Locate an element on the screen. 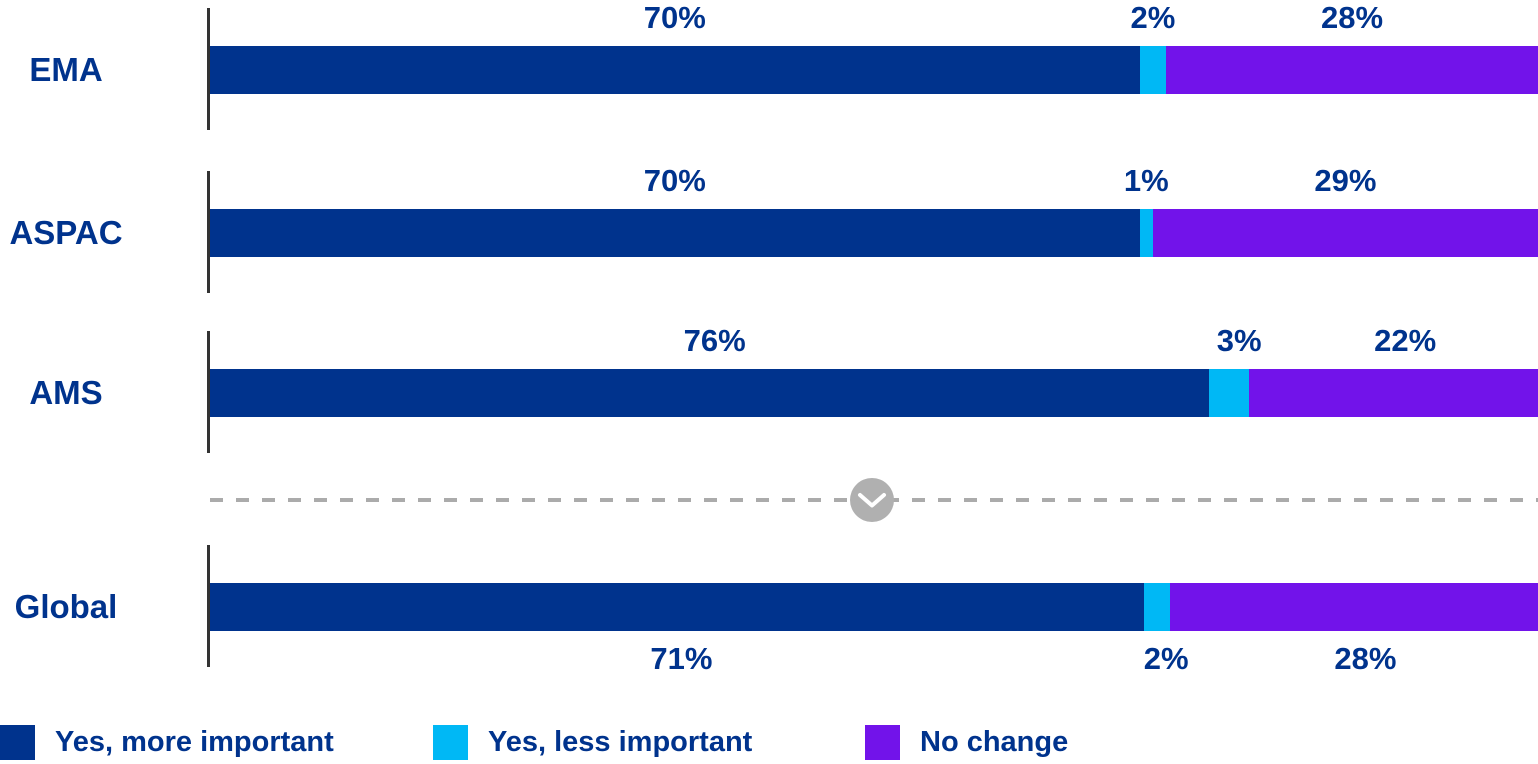 This screenshot has height=764, width=1538. expand-toggle-button is located at coordinates (871, 500).